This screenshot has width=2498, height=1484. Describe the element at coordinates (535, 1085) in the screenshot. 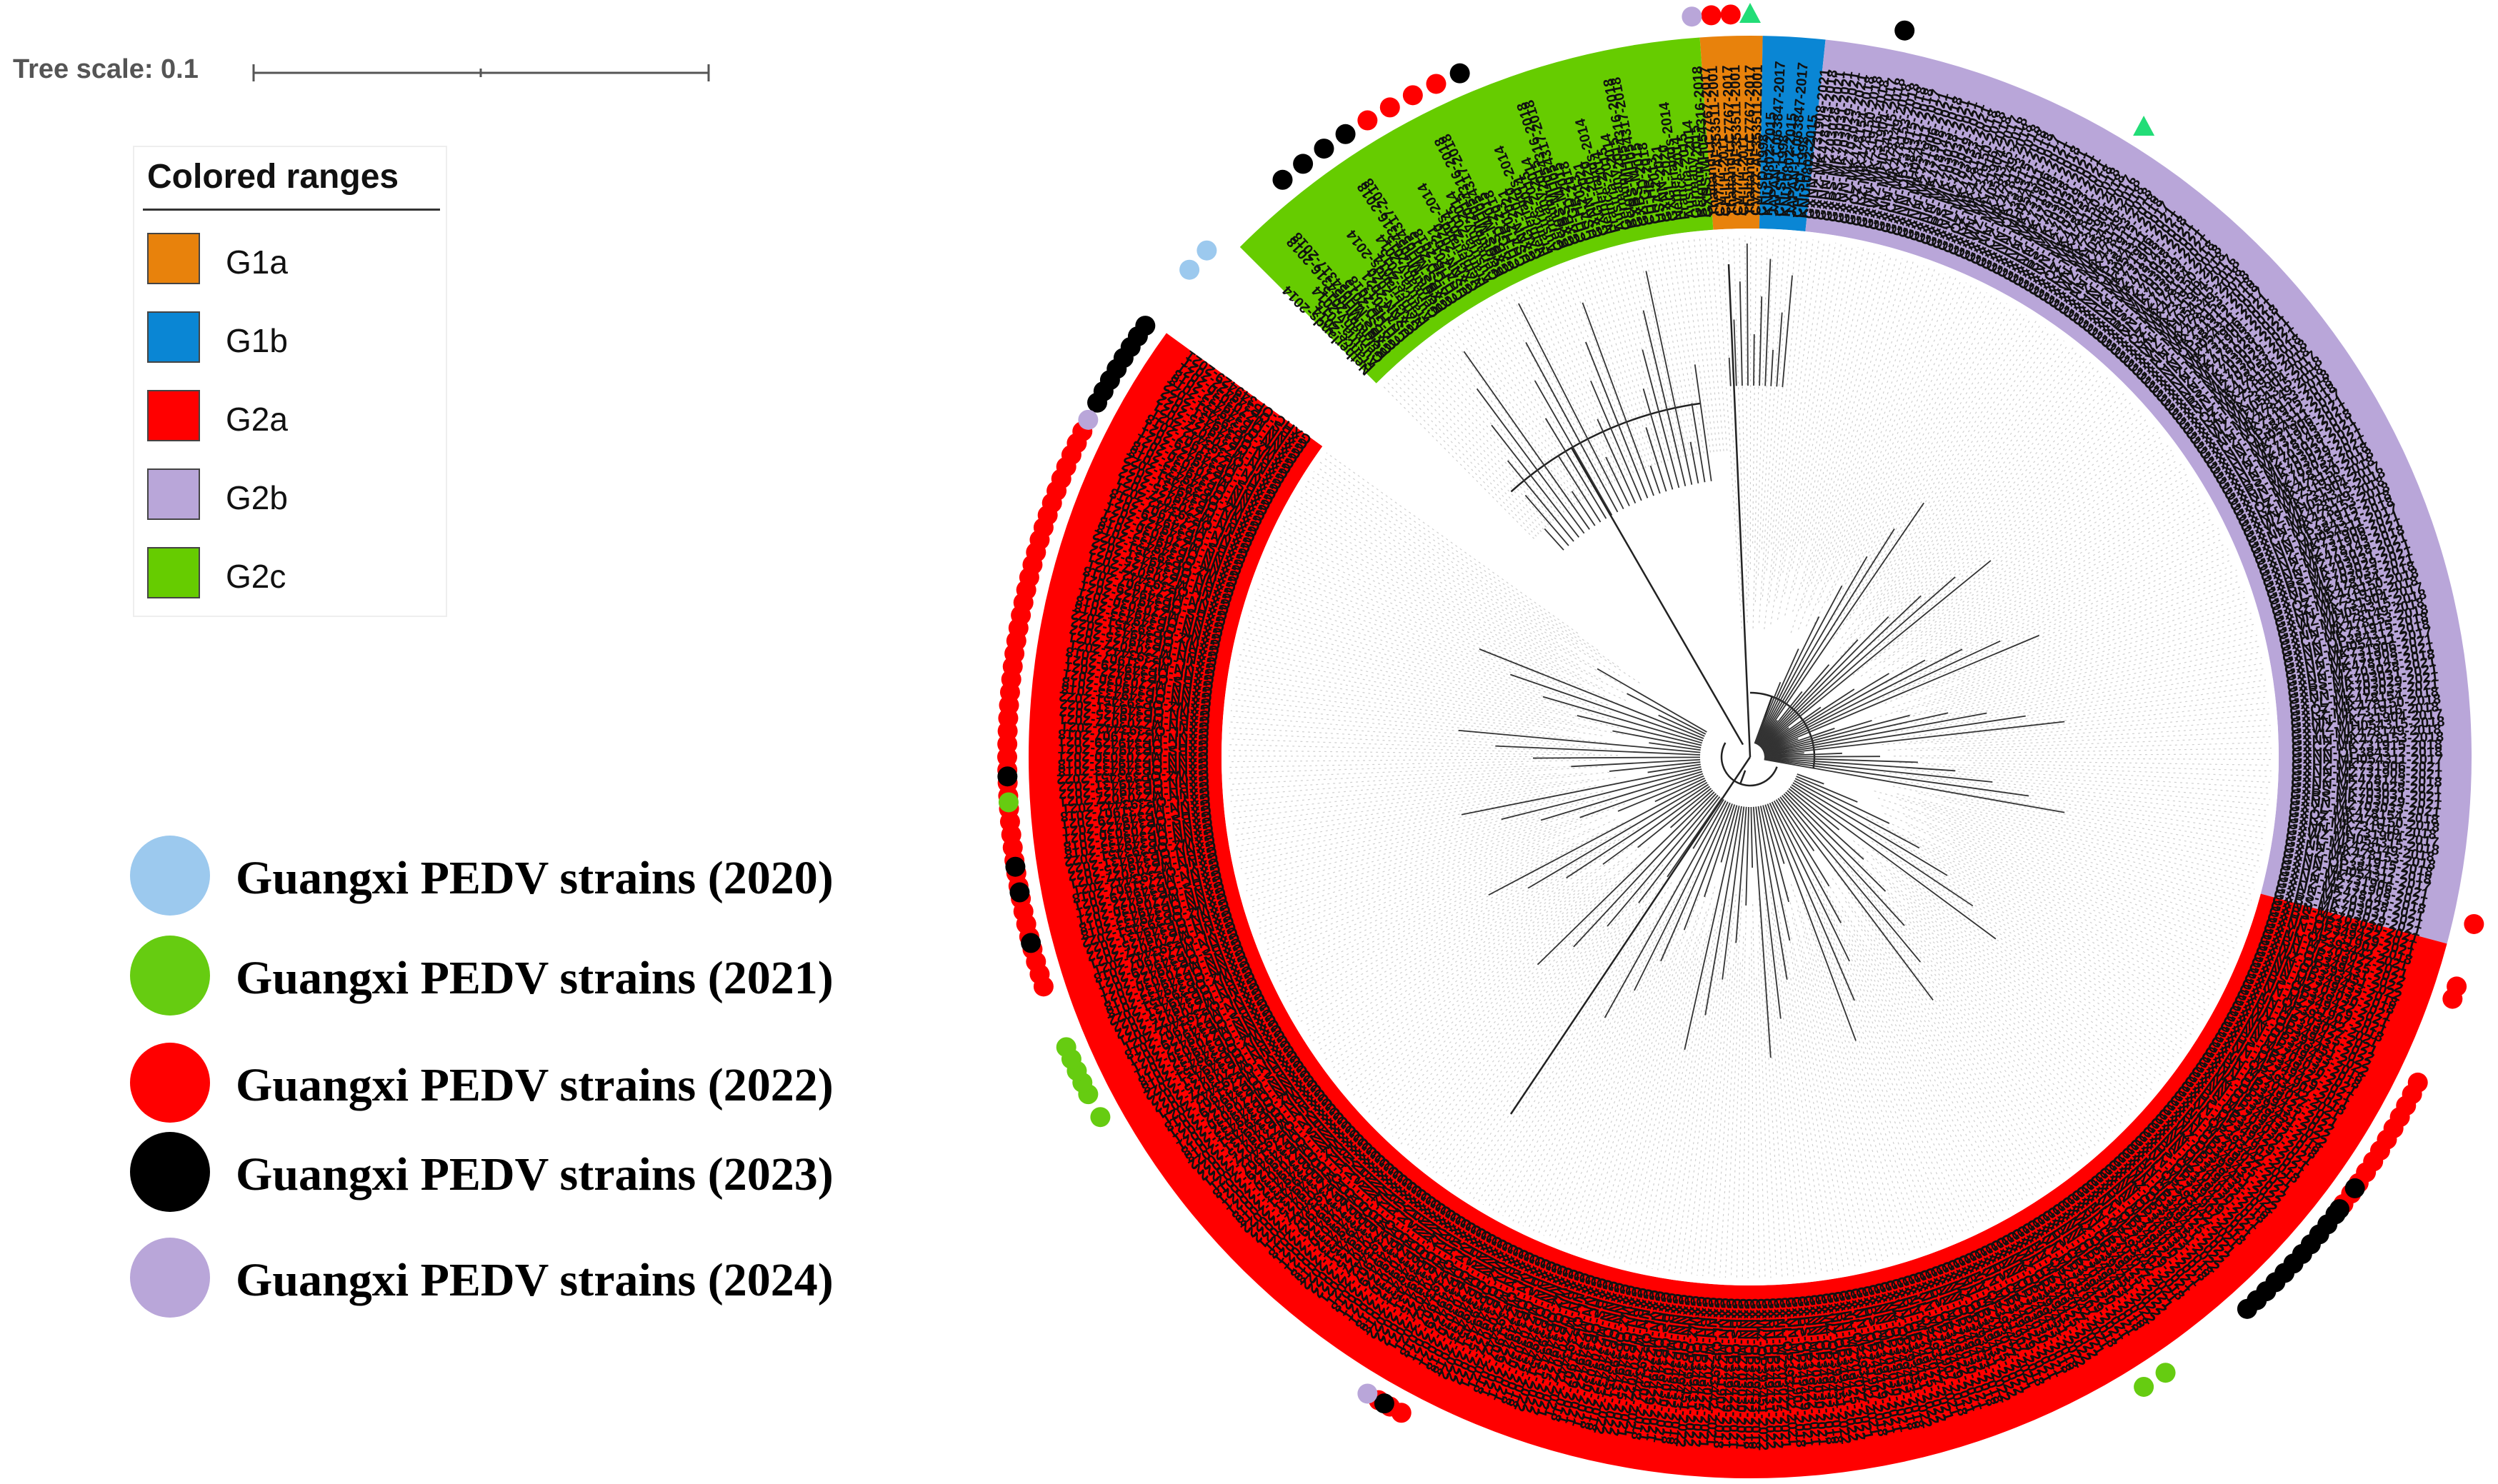

I see `year-label-2022: Guangxi PEDV strains (2022)` at that location.